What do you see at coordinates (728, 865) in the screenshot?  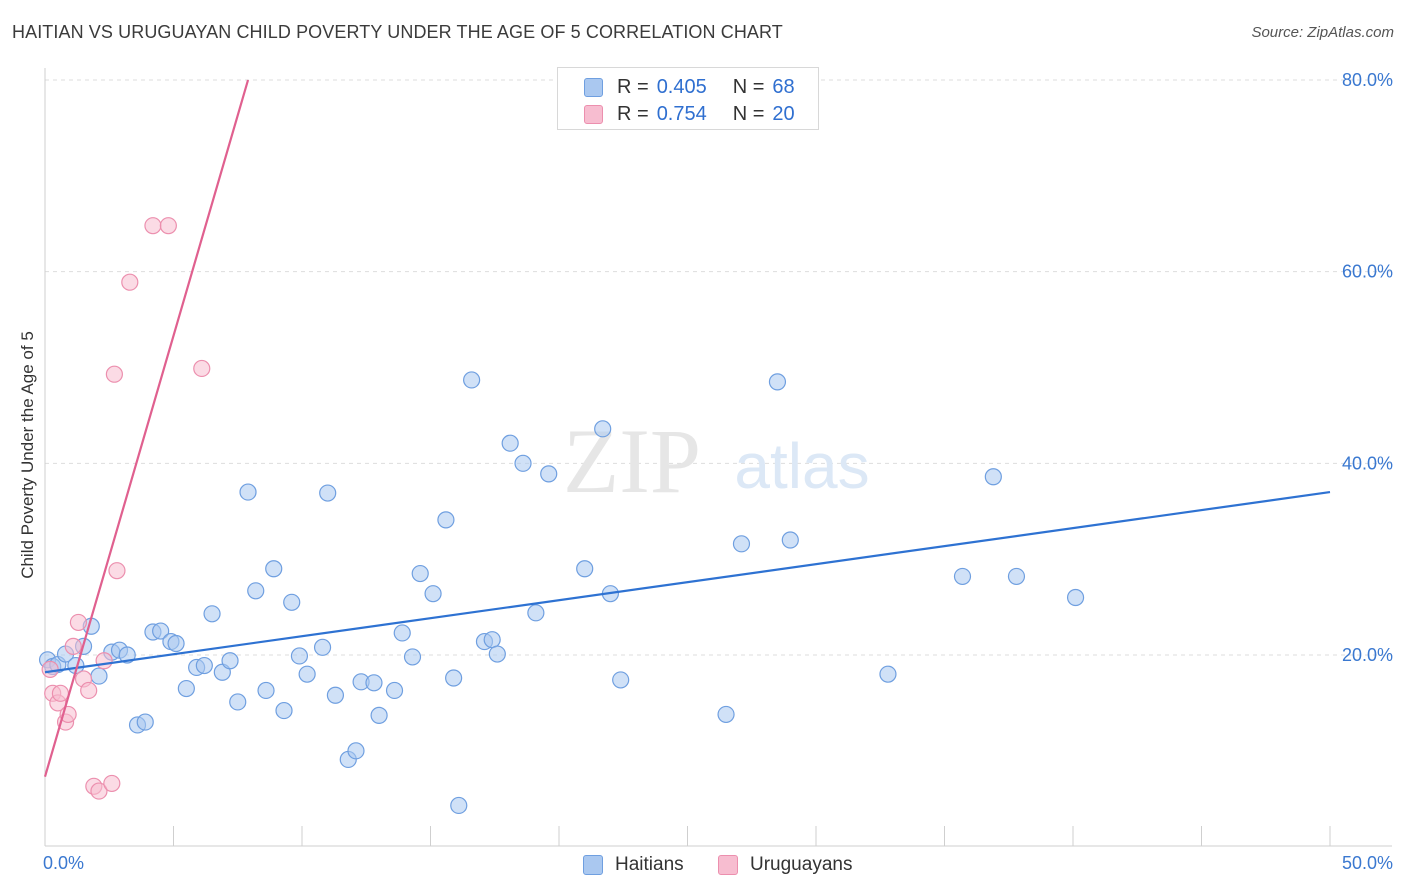 I see `bottom-legend-swatch-pink` at bounding box center [728, 865].